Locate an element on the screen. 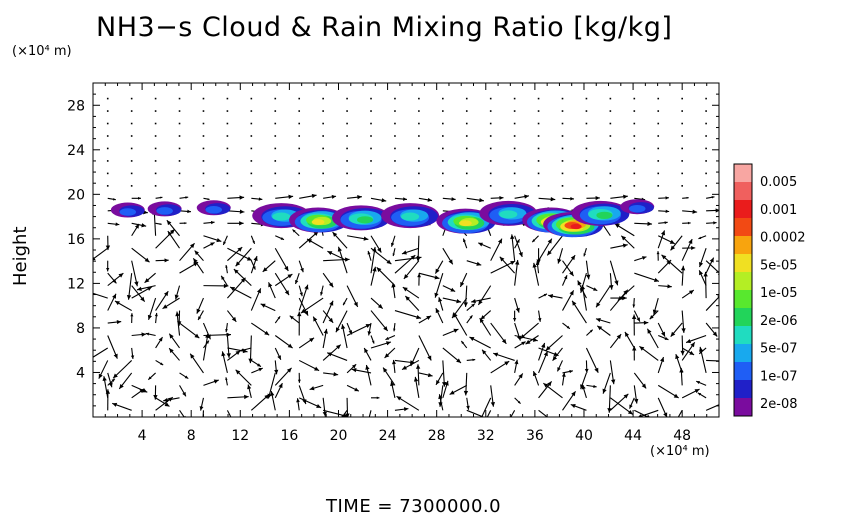  x-tick-label: 48 is located at coordinates (682, 436).